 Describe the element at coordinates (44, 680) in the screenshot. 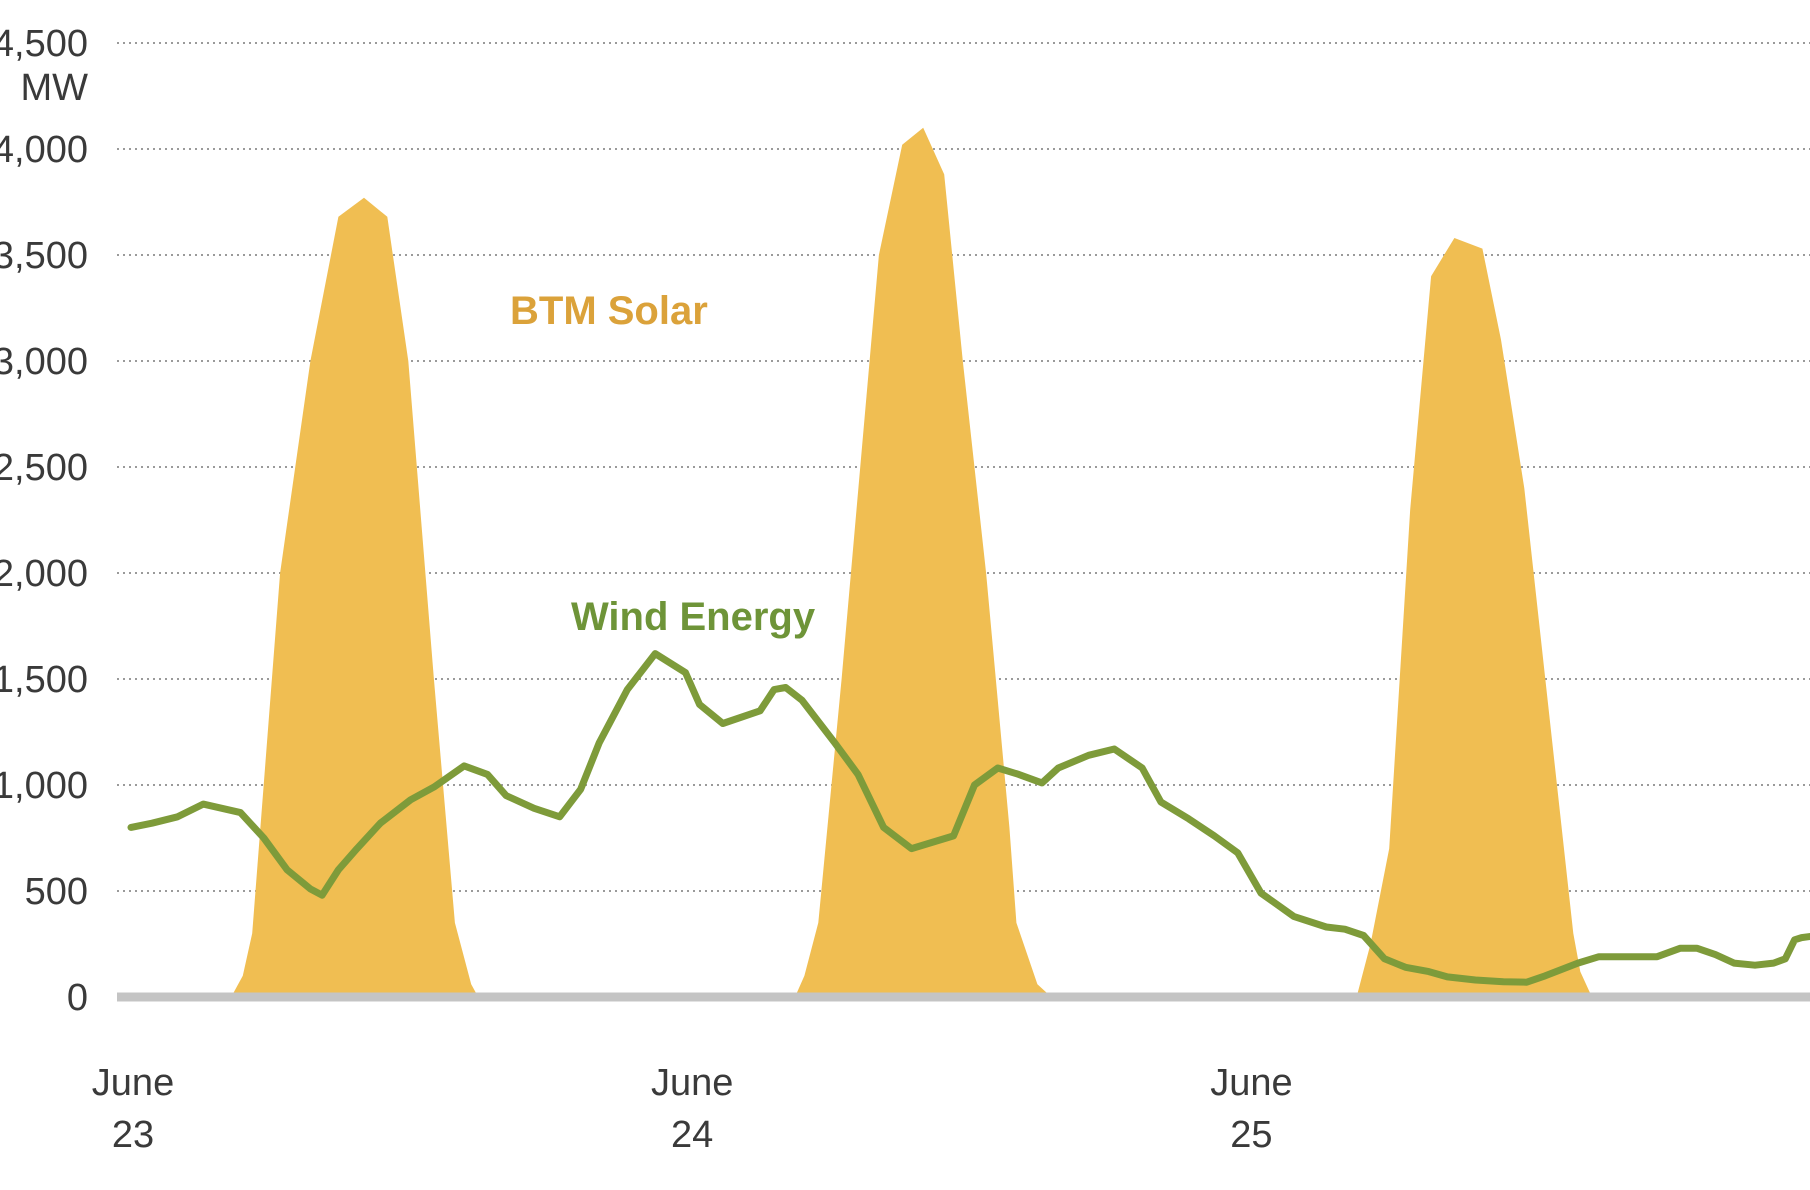

I see `y-tick-label: 1,500` at that location.